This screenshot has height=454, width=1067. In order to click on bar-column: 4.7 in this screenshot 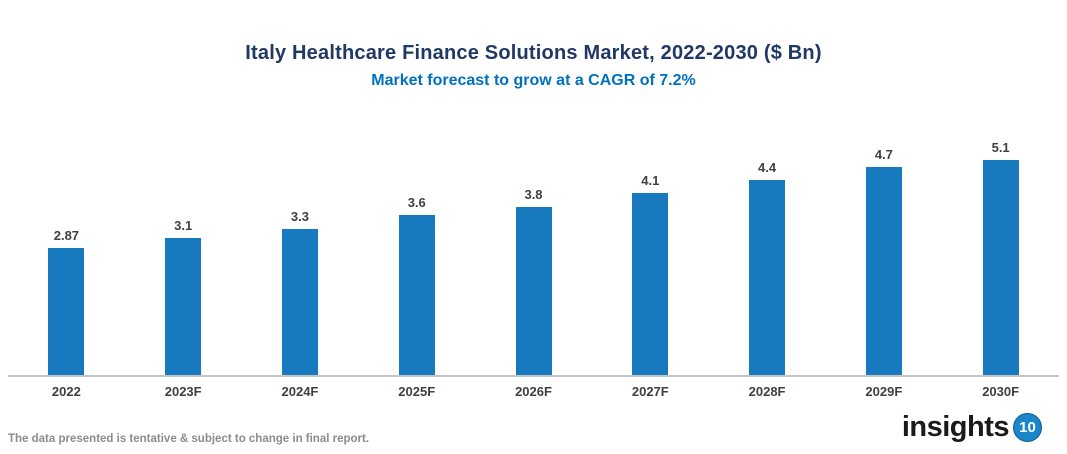, I will do `click(883, 257)`.